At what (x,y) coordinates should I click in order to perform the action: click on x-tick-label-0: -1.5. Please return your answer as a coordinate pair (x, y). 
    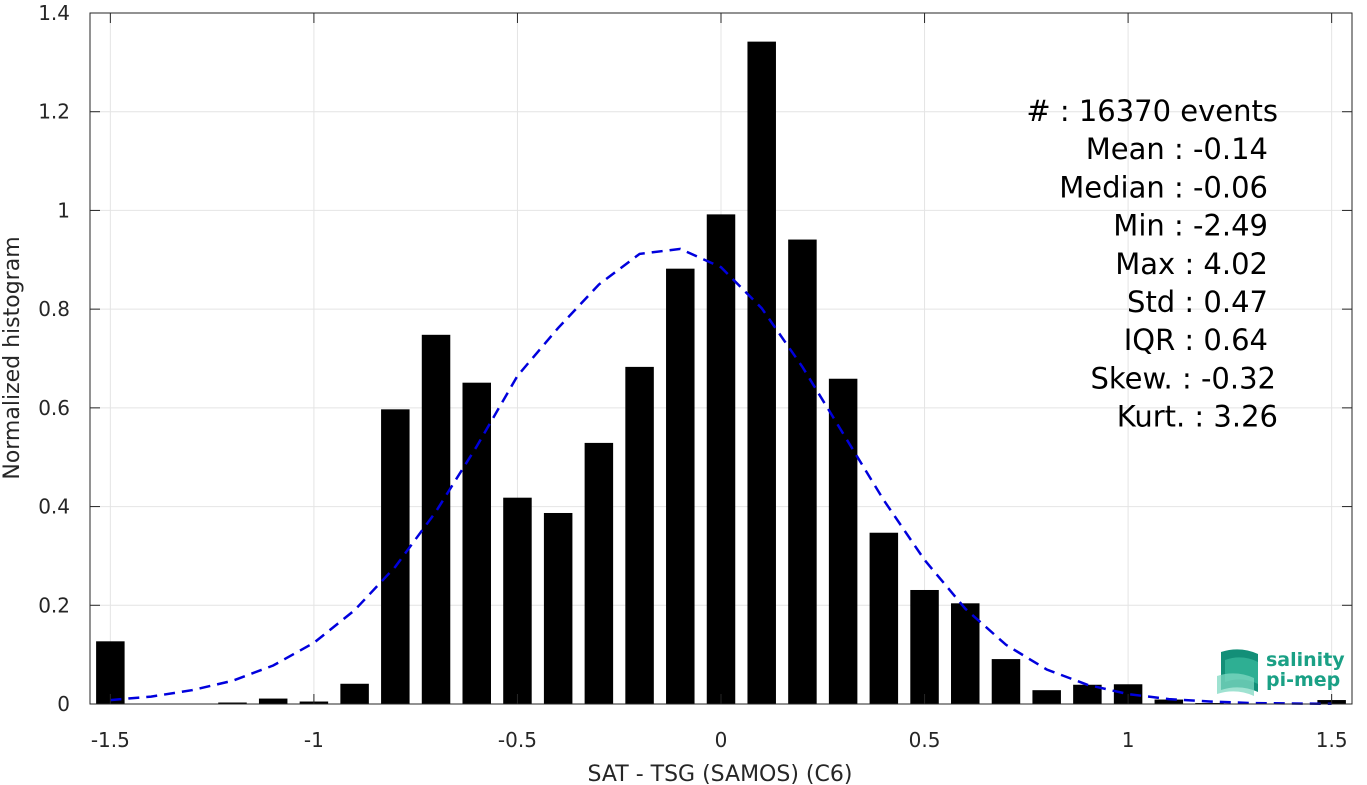
    Looking at the image, I should click on (110, 740).